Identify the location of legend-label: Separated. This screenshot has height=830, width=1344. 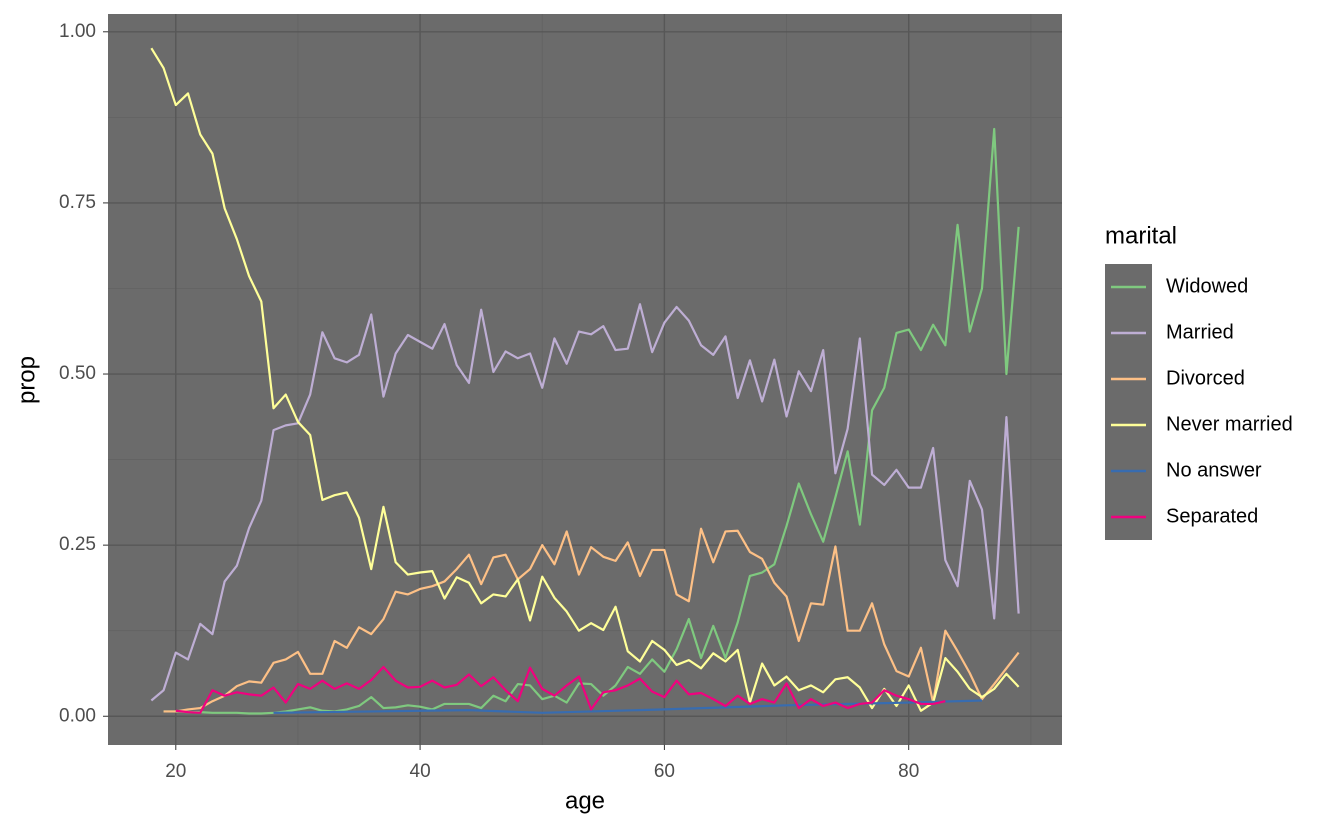
(1212, 516).